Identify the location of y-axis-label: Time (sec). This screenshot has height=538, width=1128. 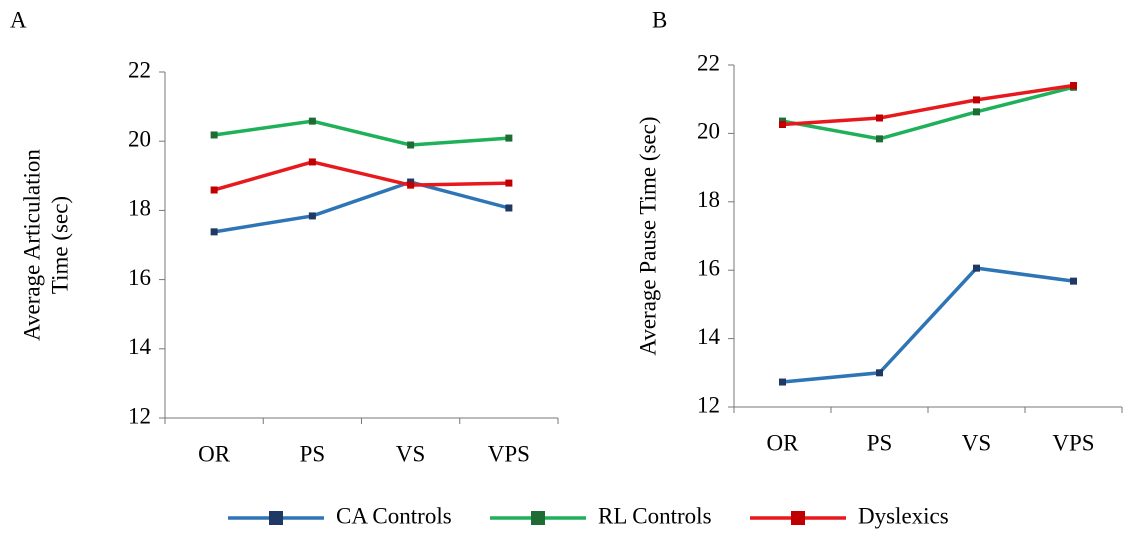
(59, 245).